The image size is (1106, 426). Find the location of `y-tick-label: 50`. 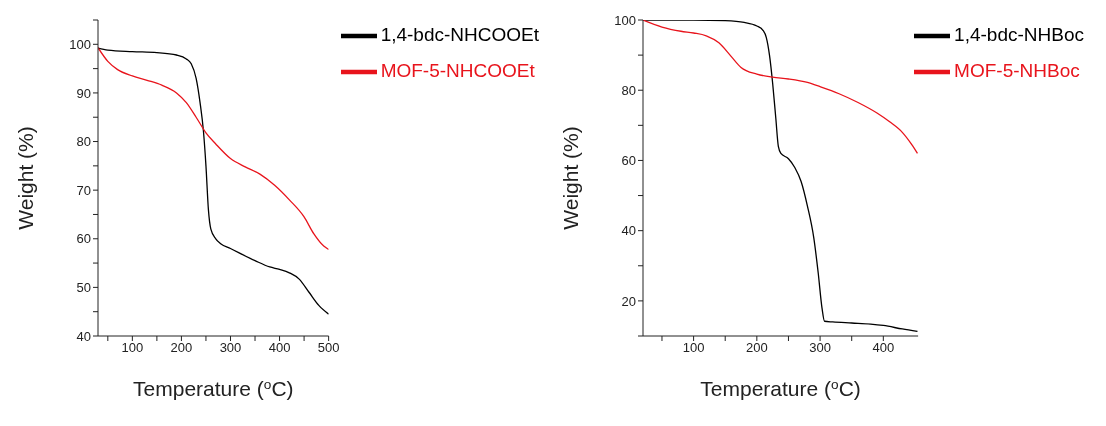

y-tick-label: 50 is located at coordinates (83, 287).